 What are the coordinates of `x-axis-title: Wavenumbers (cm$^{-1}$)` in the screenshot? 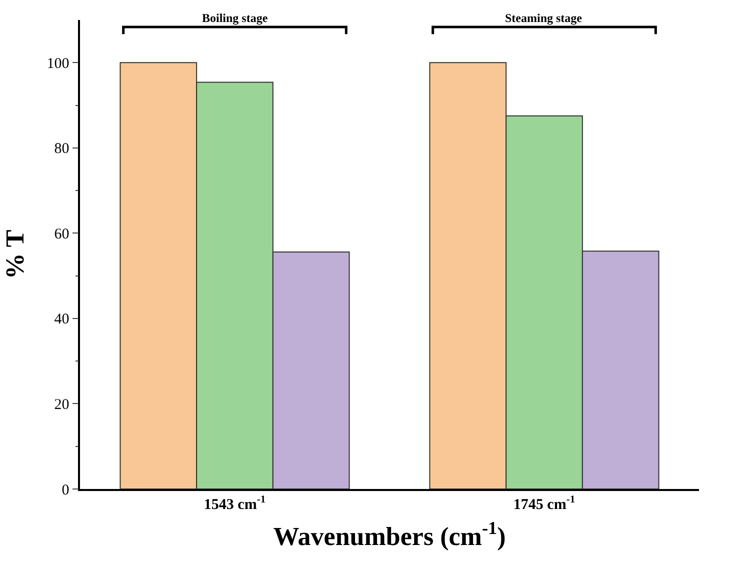 It's located at (389, 534).